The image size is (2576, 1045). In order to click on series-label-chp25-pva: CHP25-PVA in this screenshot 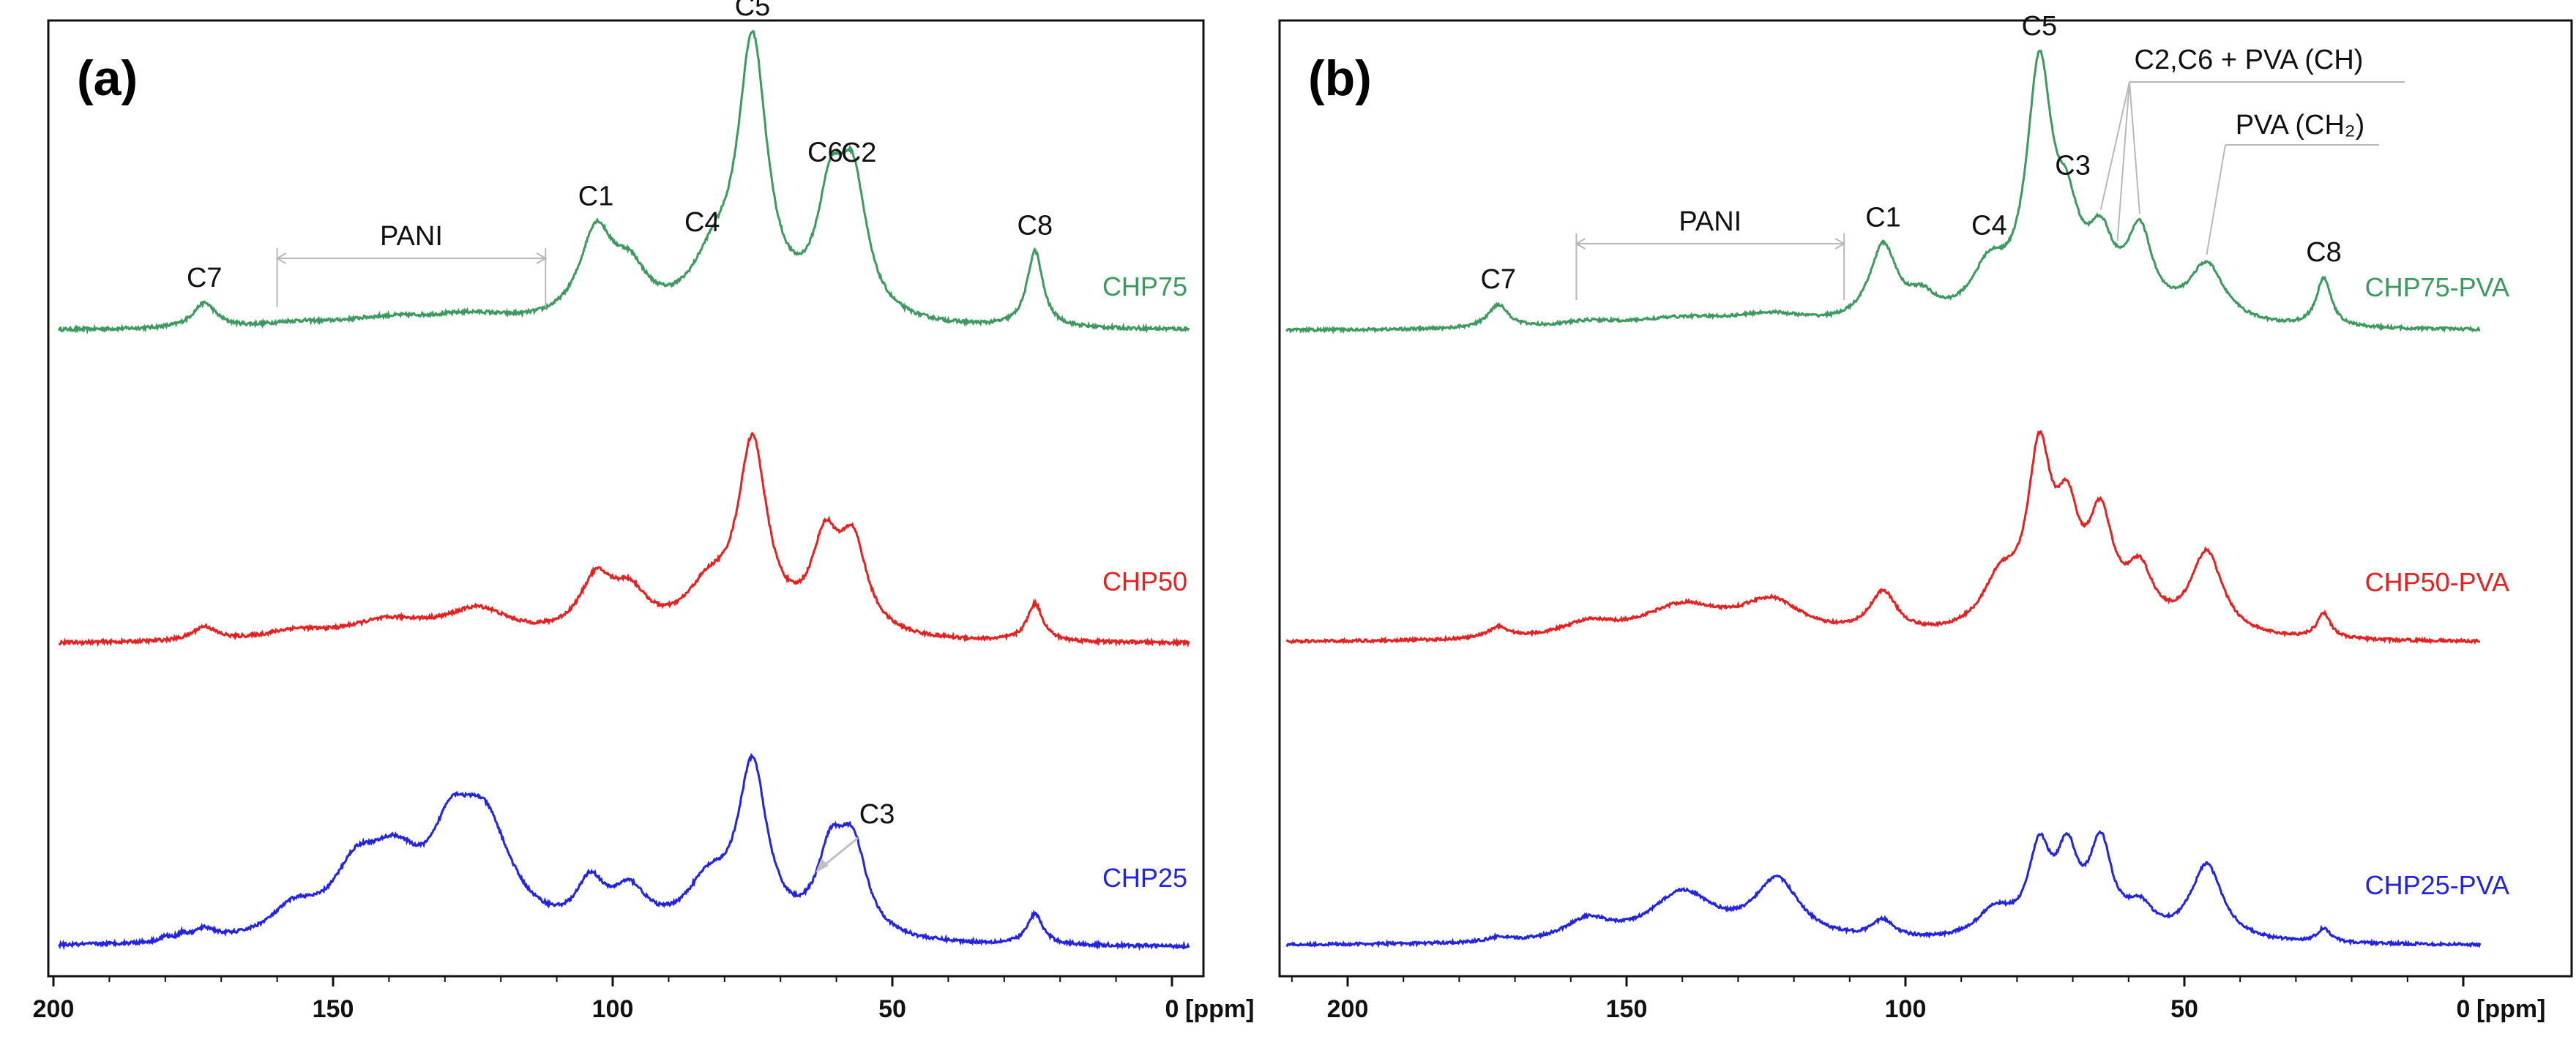, I will do `click(2437, 885)`.